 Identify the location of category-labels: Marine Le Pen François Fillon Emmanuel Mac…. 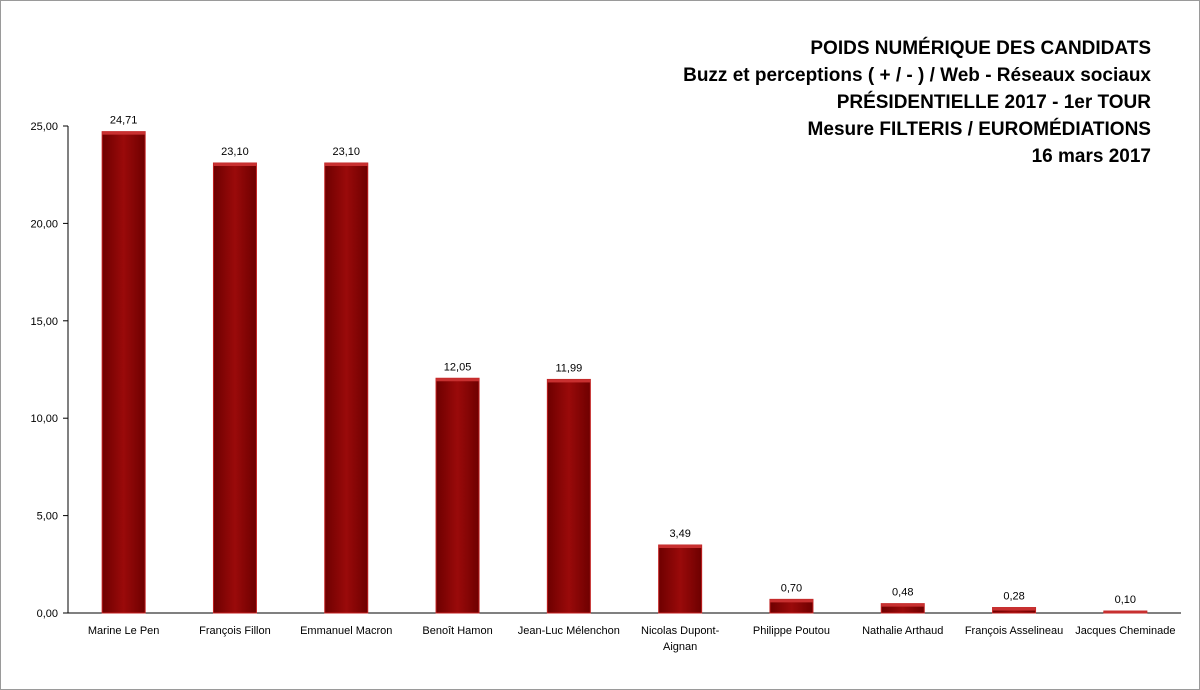
(632, 639).